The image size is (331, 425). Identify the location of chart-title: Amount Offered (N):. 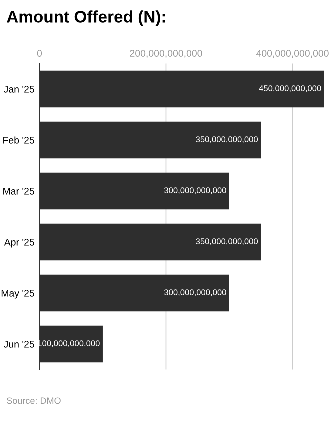
(86, 18).